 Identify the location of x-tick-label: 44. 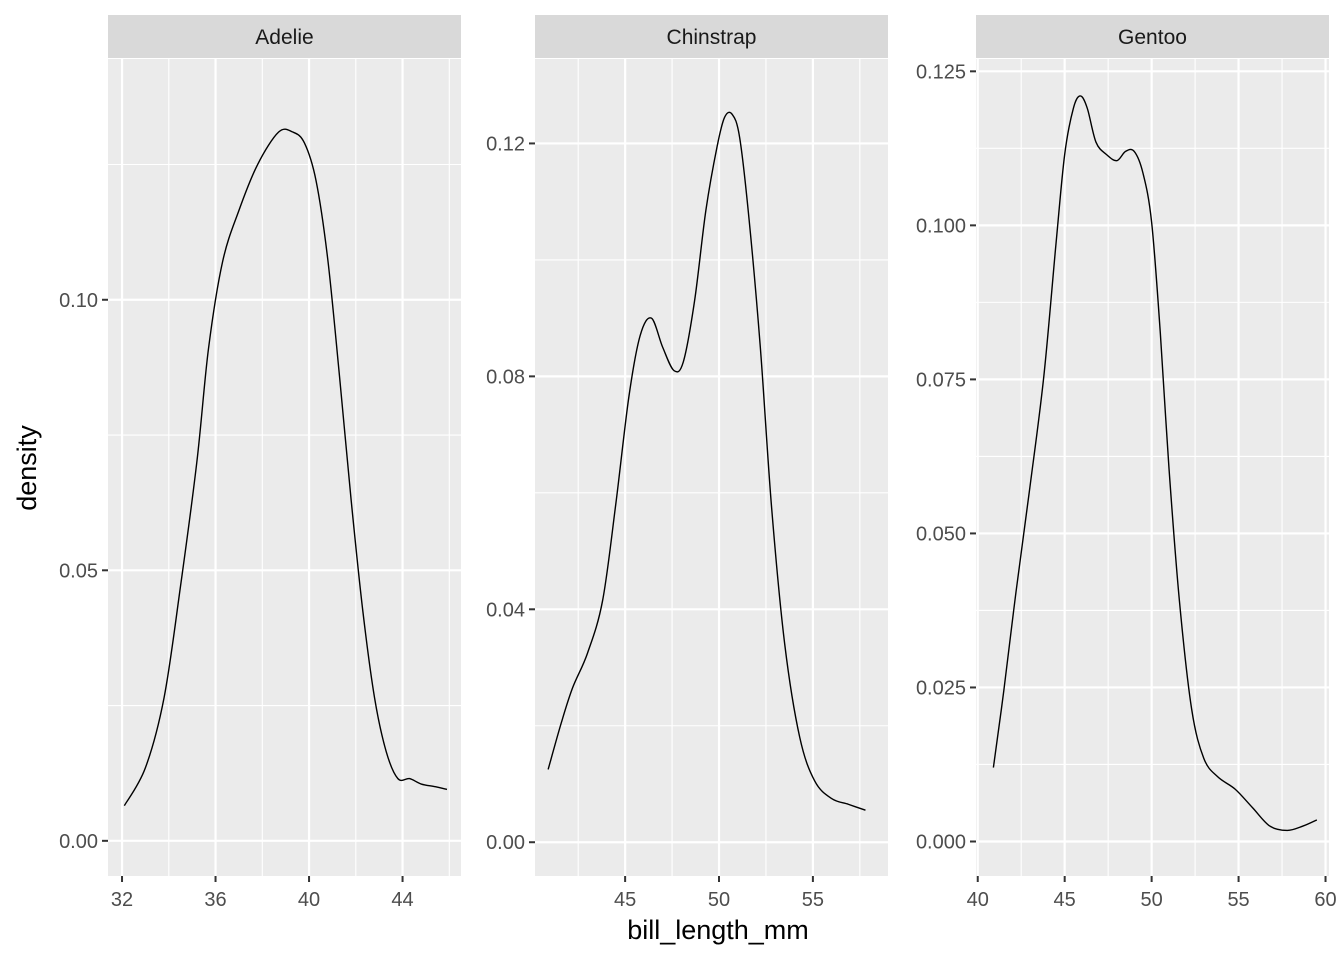
(402, 900).